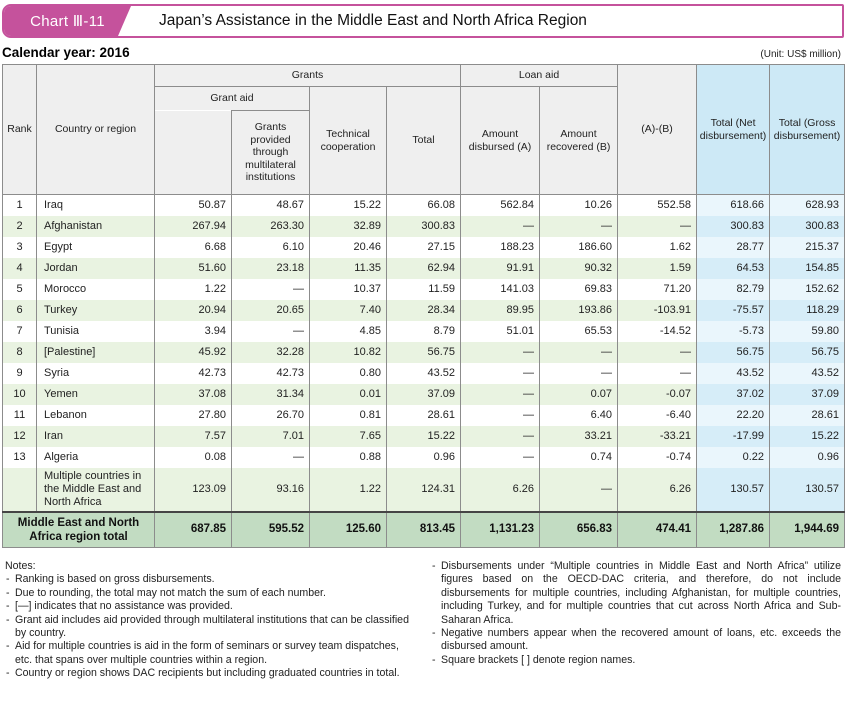  I want to click on notes-title: Notes:, so click(20, 566).